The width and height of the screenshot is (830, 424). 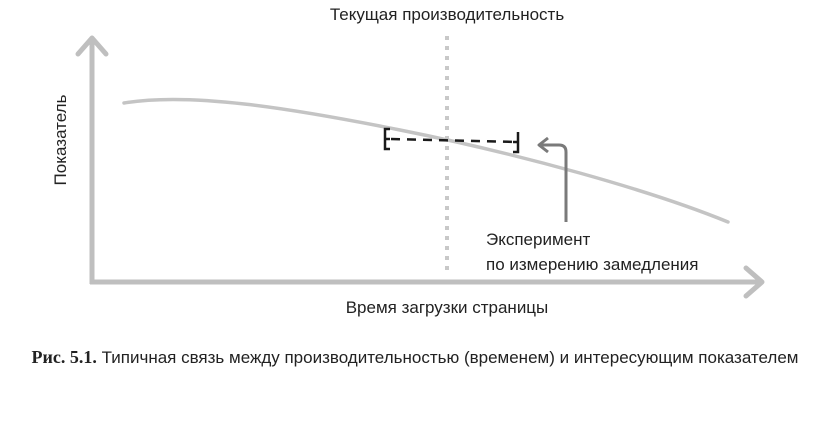 I want to click on slowdown-interval, so click(x=451, y=140).